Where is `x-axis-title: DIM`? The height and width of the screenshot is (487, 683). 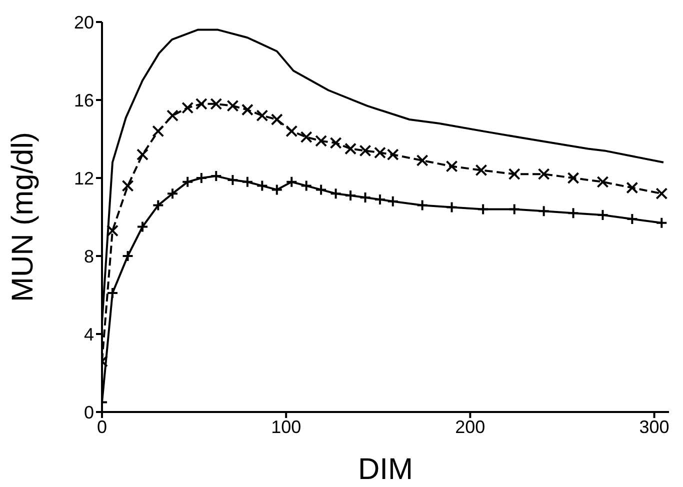
x-axis-title: DIM is located at coordinates (385, 469).